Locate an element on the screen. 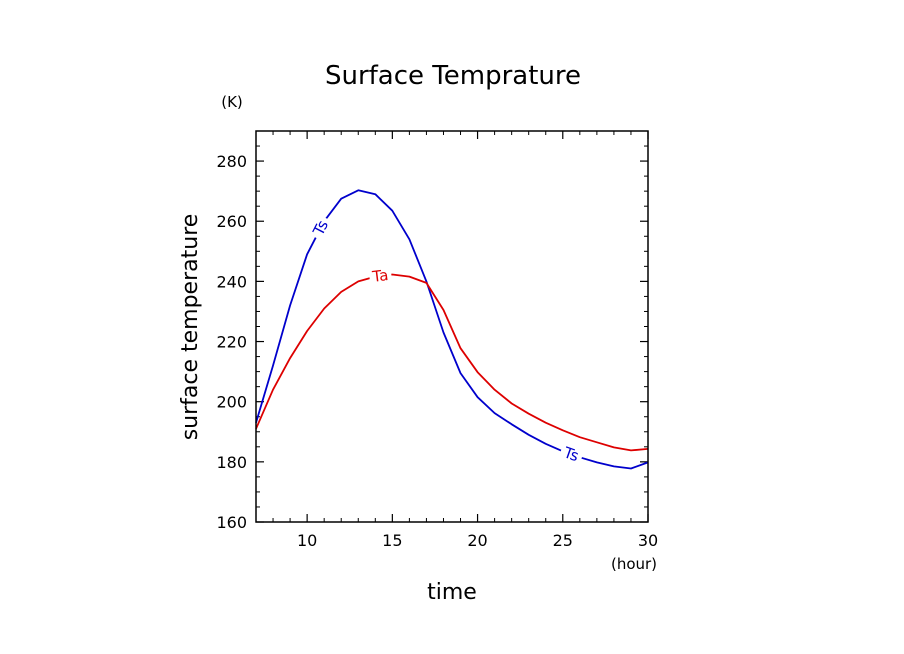 The image size is (904, 654). y-tick-label: 280 is located at coordinates (231, 161).